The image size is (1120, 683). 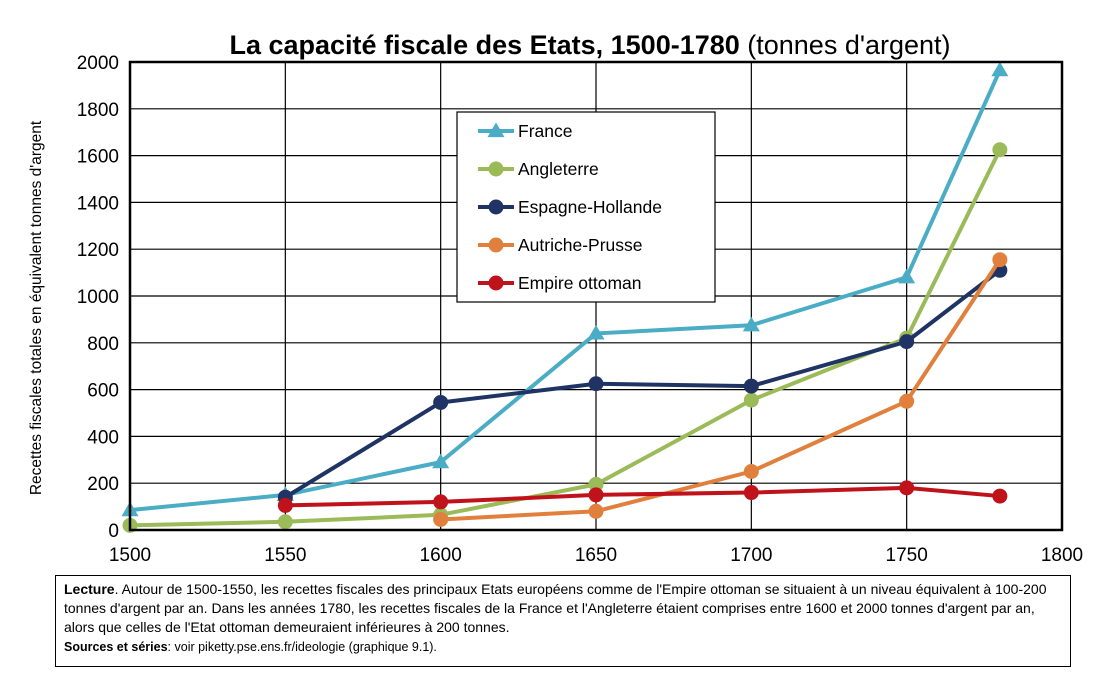 What do you see at coordinates (441, 555) in the screenshot?
I see `x-tick-label-1600: 1600` at bounding box center [441, 555].